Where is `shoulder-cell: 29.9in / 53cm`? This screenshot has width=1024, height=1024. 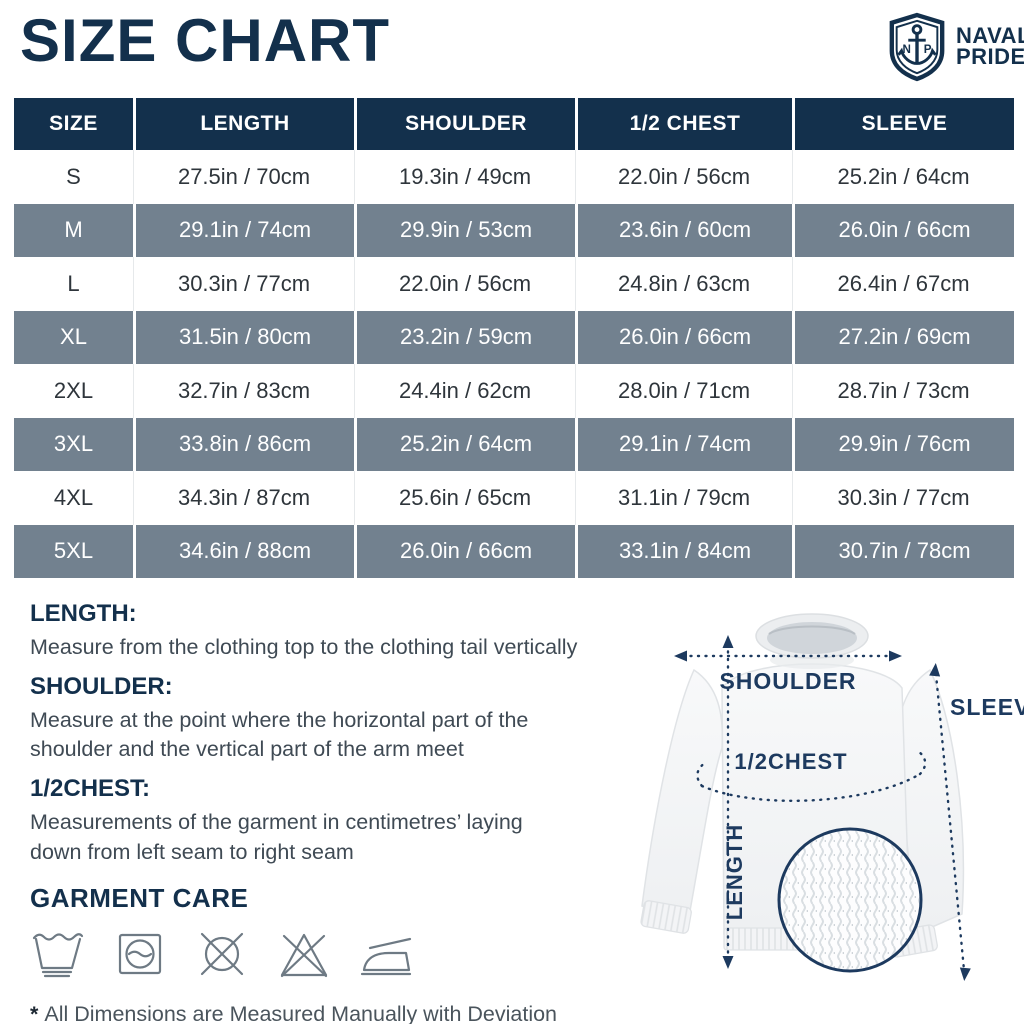 shoulder-cell: 29.9in / 53cm is located at coordinates (464, 230).